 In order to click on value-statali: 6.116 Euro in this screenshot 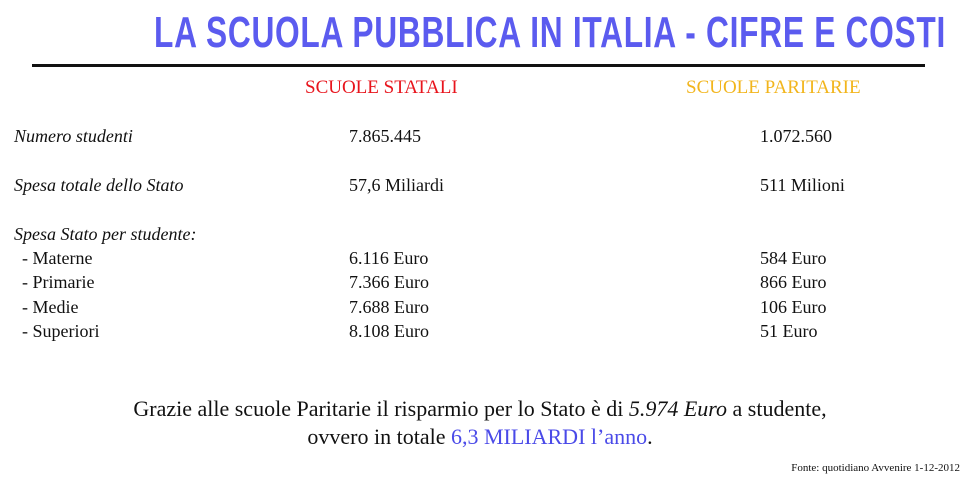, I will do `click(389, 258)`.